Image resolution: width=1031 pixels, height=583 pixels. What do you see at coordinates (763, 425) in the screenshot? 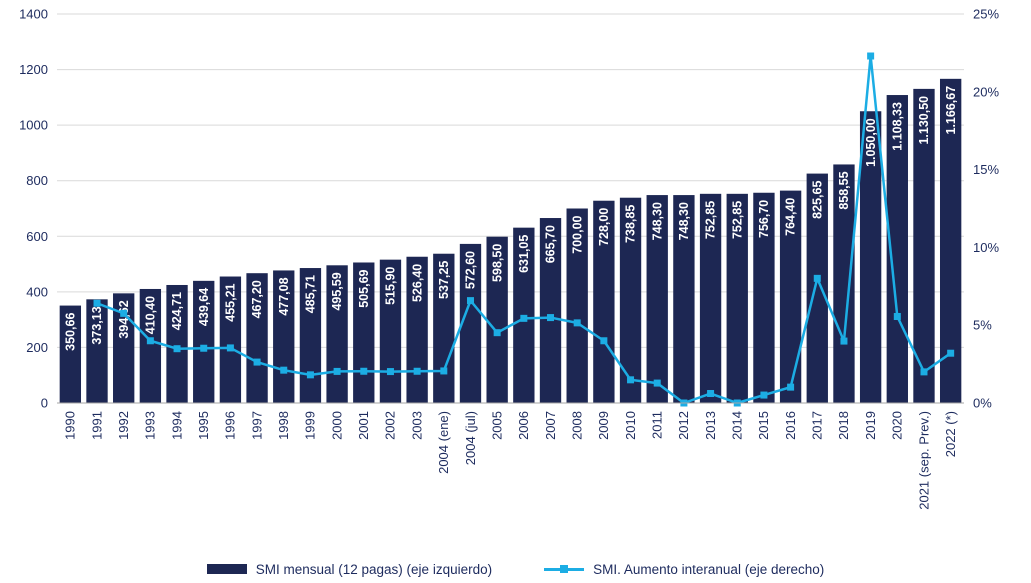
I see `x-axis-category-label: 2015` at bounding box center [763, 425].